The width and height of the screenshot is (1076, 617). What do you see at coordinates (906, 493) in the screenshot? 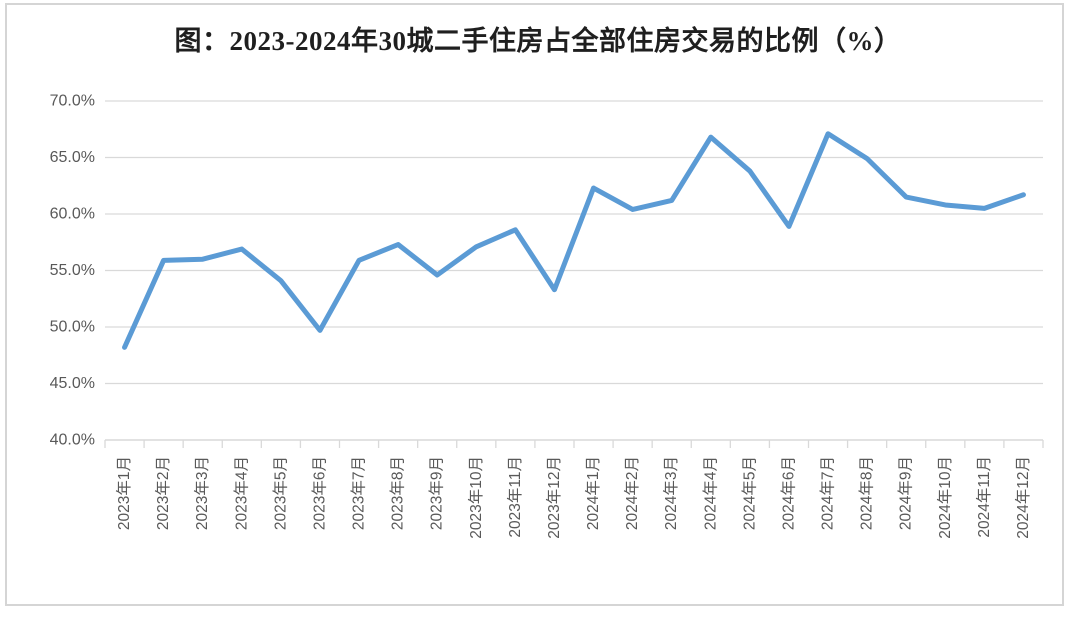
I see `x-tick-label: 2024年9月` at bounding box center [906, 493].